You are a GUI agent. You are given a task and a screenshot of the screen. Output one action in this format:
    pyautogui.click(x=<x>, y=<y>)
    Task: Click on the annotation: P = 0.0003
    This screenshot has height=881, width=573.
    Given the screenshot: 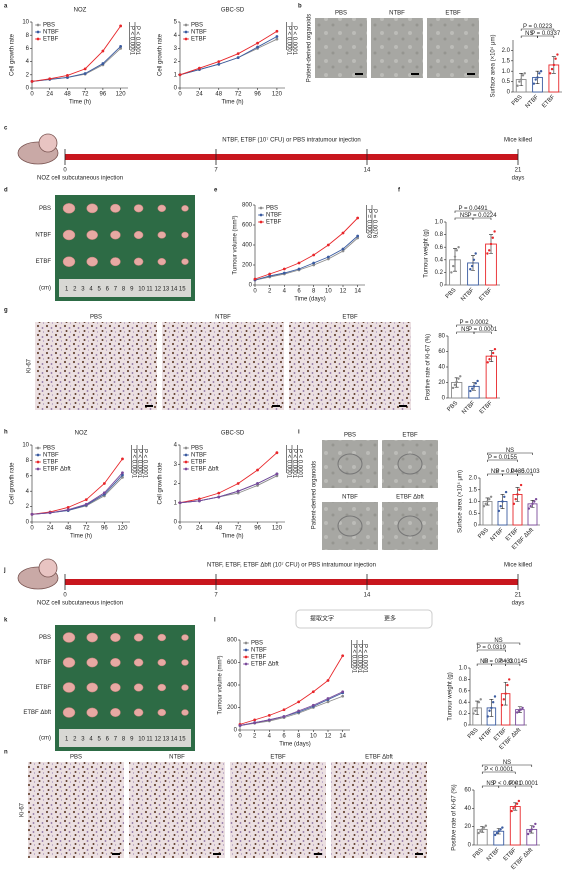 What is the action you would take?
    pyautogui.click(x=368, y=224)
    